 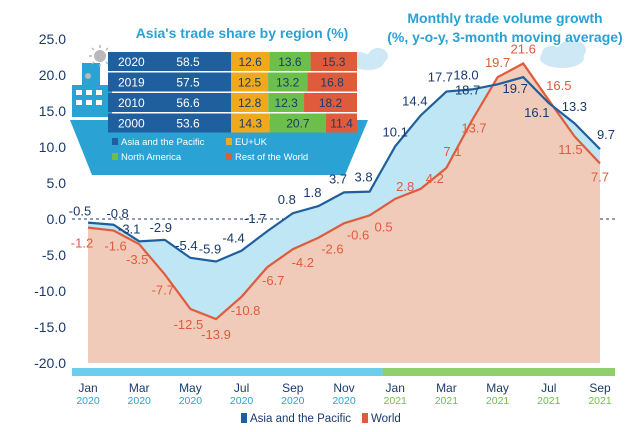 What do you see at coordinates (52, 111) in the screenshot?
I see `y-tick-label: 15.0` at bounding box center [52, 111].